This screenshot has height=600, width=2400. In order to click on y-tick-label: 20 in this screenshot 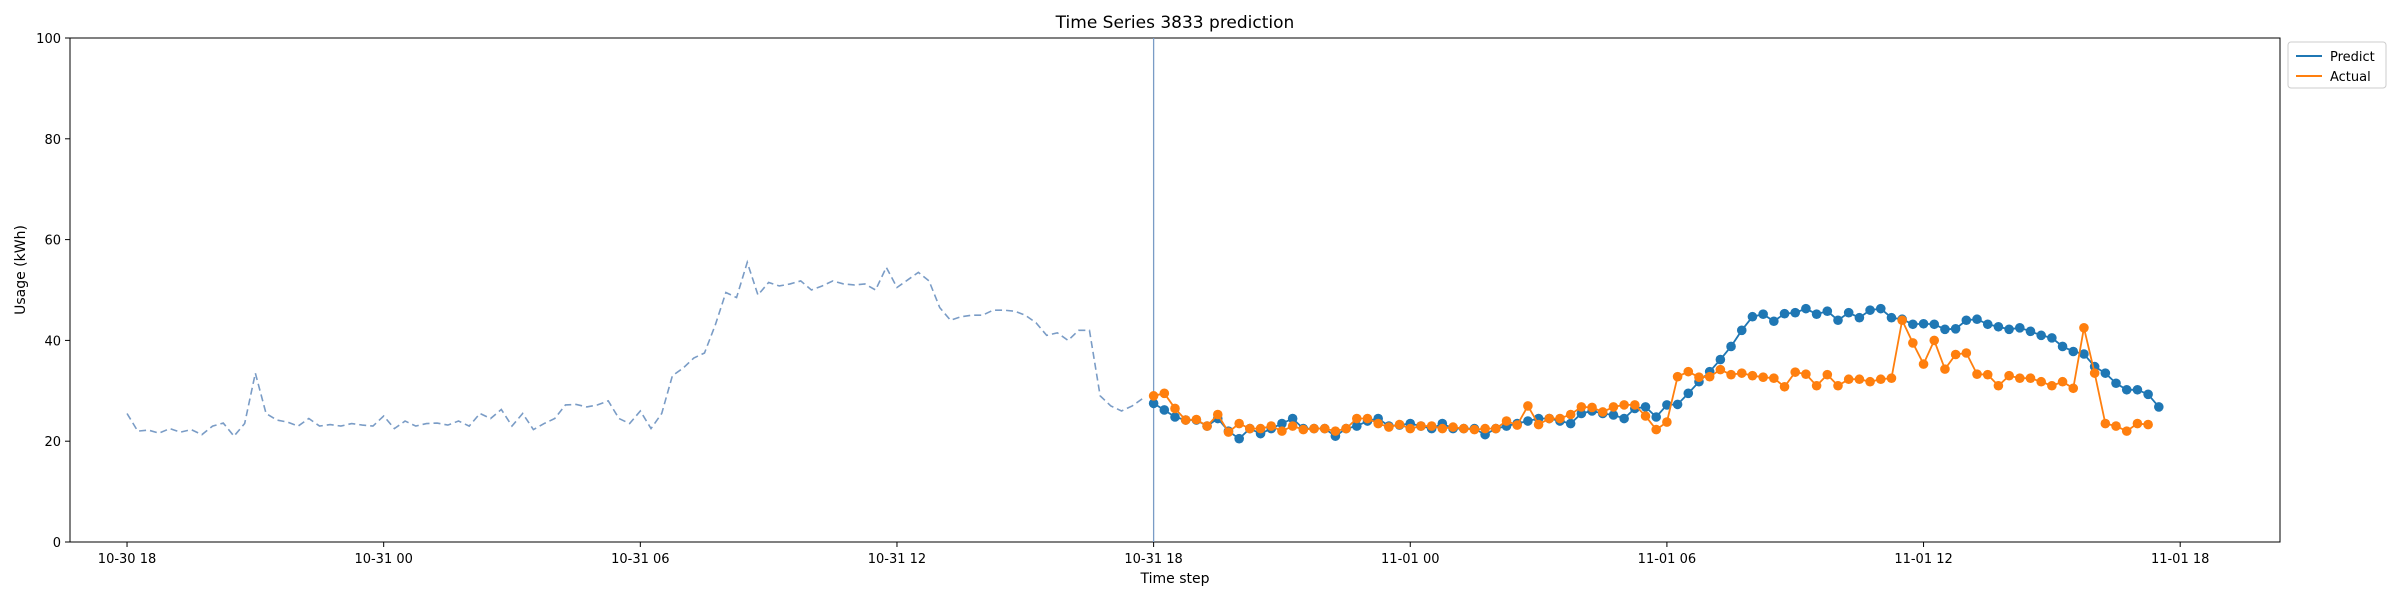, I will do `click(52, 442)`.